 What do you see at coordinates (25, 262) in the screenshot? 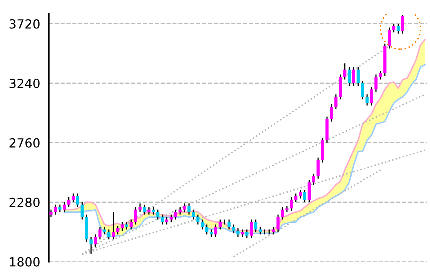
I see `y-tick-label: 1800` at bounding box center [25, 262].